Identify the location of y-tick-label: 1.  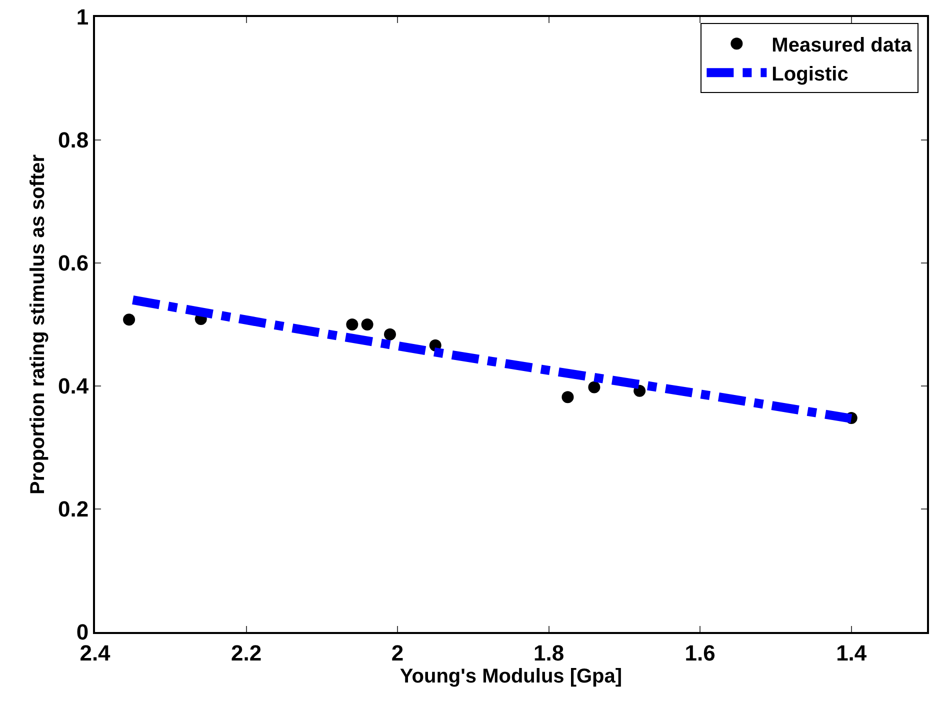
(82, 17).